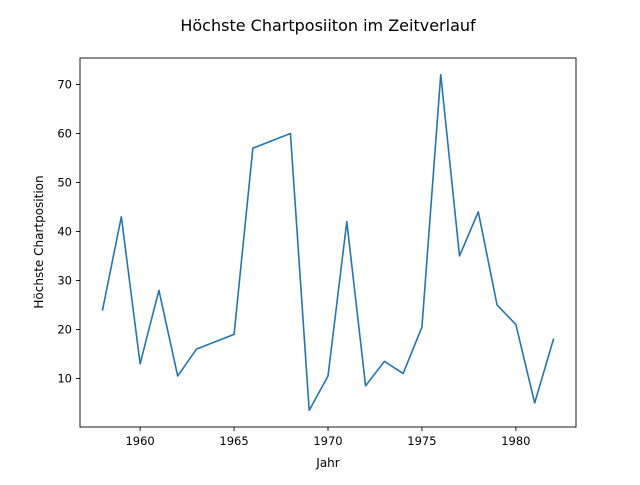  I want to click on y-tick-label: 30, so click(64, 280).